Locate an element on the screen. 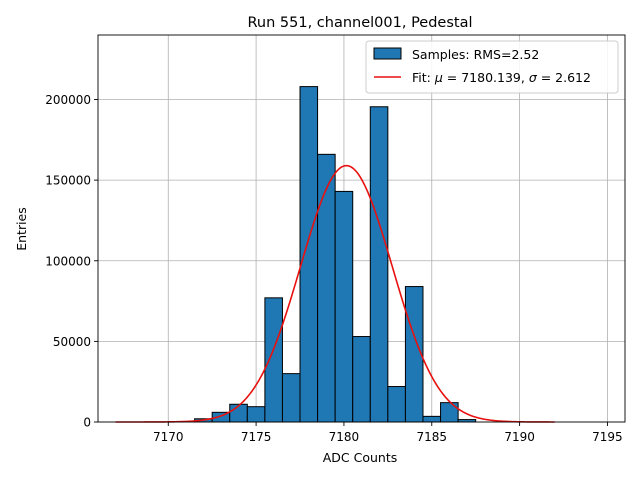 The height and width of the screenshot is (480, 640). y-axis-label: Entries is located at coordinates (21, 229).